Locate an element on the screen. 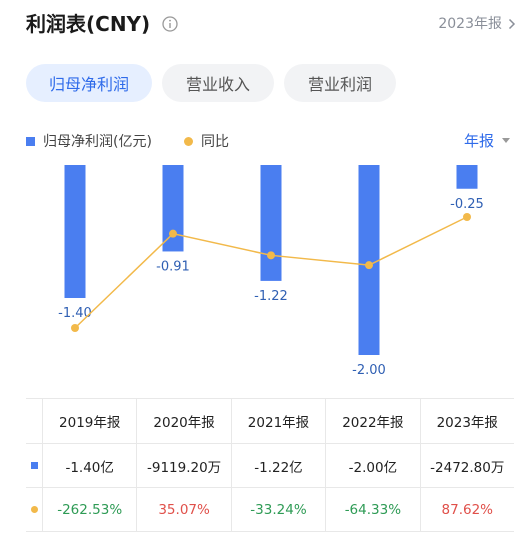 The image size is (528, 543). legend-bar-label: 归母净利润(亿元) is located at coordinates (97, 142).